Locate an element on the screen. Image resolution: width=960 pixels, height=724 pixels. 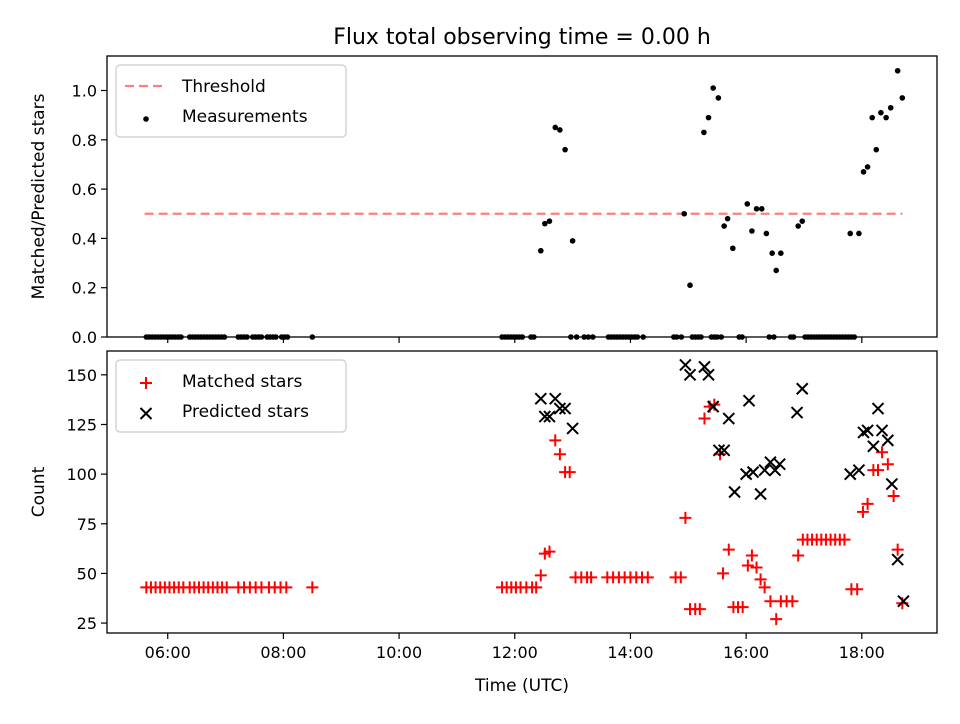
legend-label: Measurements is located at coordinates (245, 117).